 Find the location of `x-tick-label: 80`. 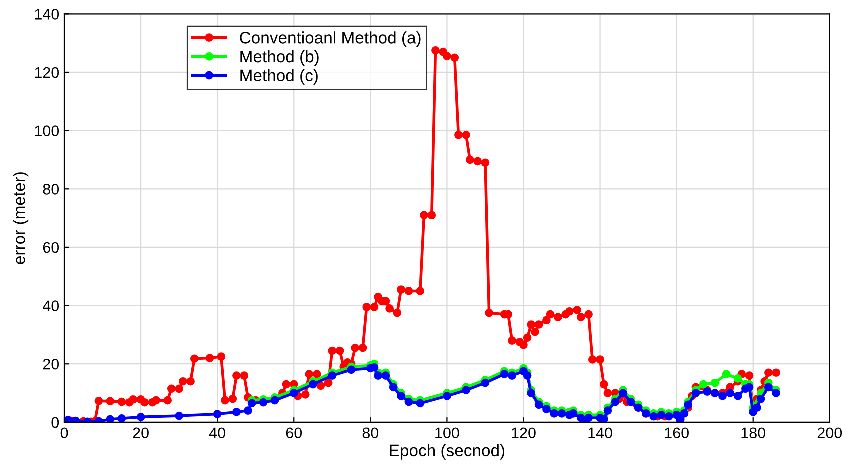

x-tick-label: 80 is located at coordinates (370, 433).